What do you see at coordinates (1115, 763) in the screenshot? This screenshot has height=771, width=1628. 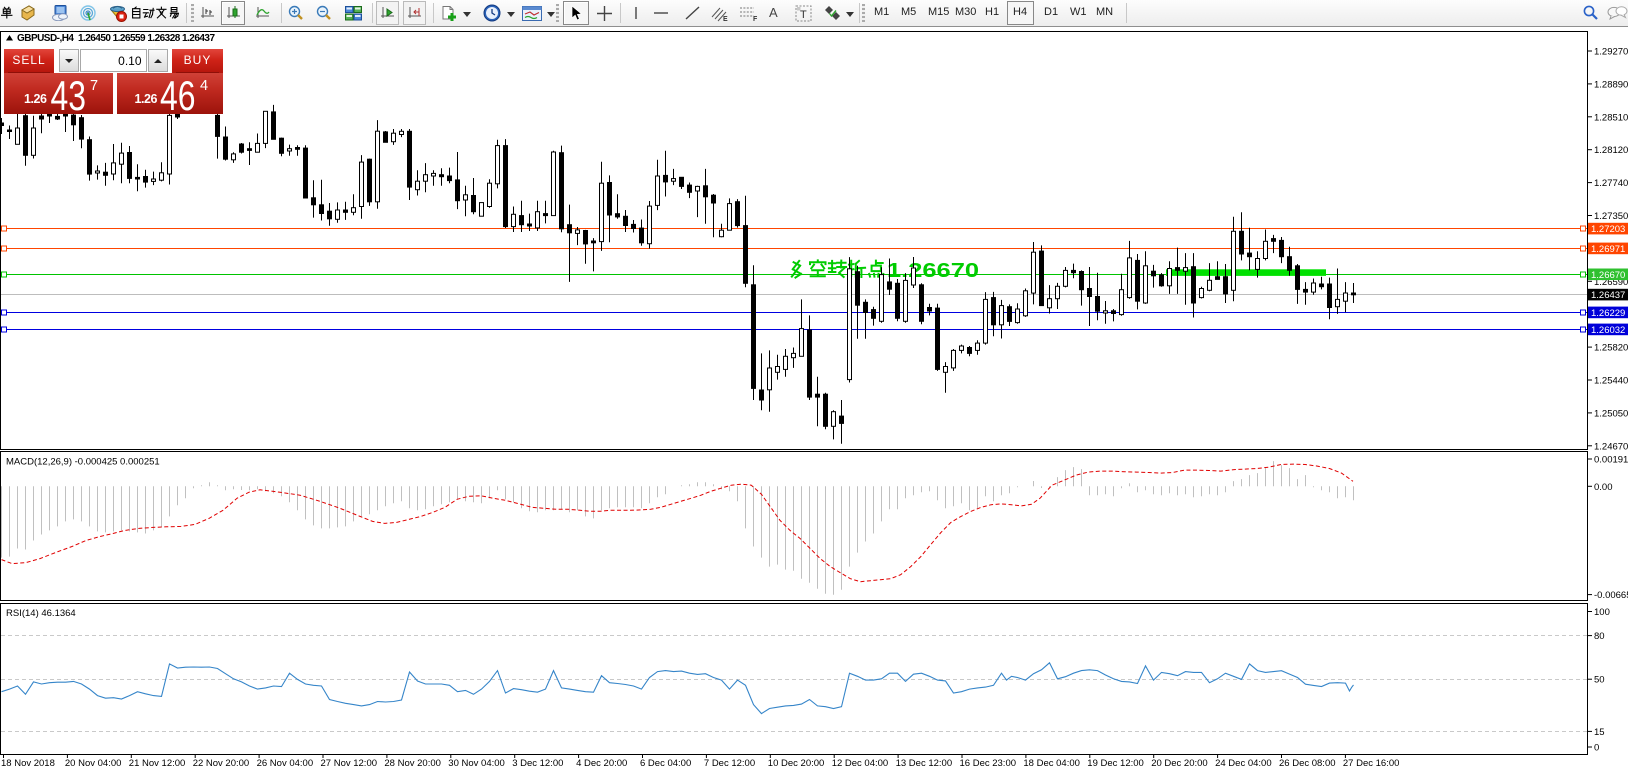 I see `svg-text: 19 Dec 12:00` at bounding box center [1115, 763].